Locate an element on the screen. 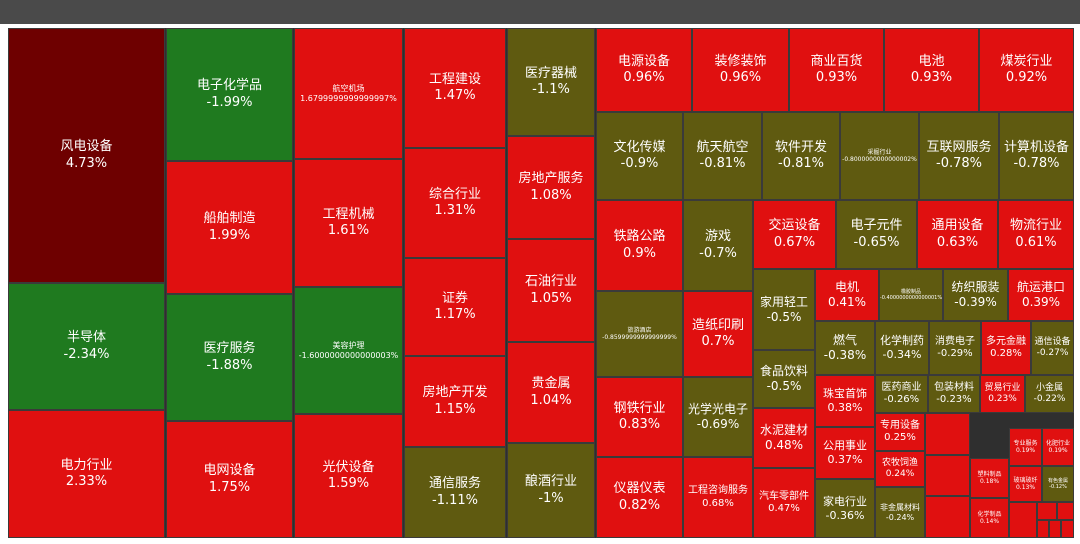 Image resolution: width=1080 pixels, height=544 pixels. treemap-tile: 医疗服务 -1.88% is located at coordinates (229, 357).